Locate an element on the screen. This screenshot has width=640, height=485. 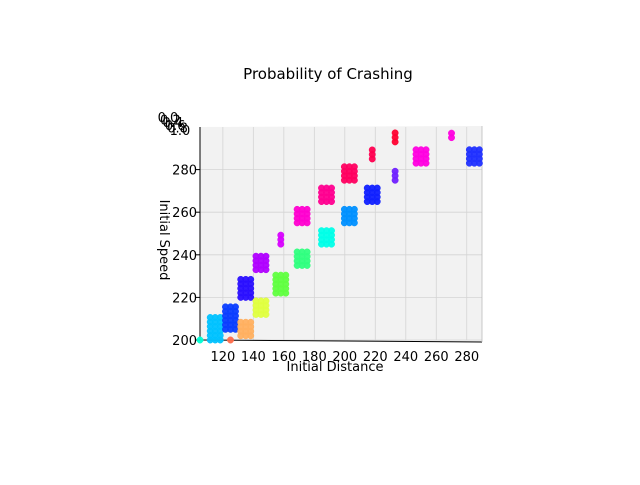
x-tick-label: 120 is located at coordinates (222, 357).